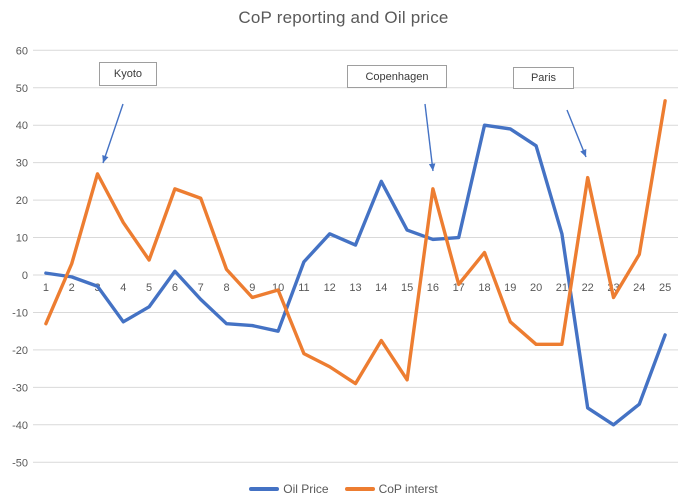 This screenshot has width=687, height=504. What do you see at coordinates (252, 288) in the screenshot?
I see `x-axis-tick-label: 9` at bounding box center [252, 288].